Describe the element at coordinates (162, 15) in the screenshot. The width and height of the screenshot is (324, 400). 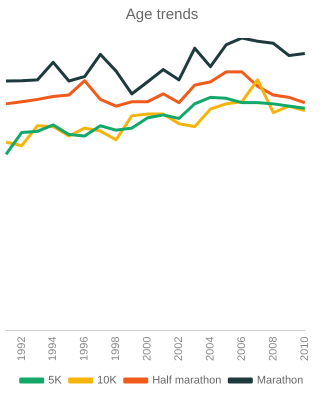
I see `chart-title: Age trends` at that location.